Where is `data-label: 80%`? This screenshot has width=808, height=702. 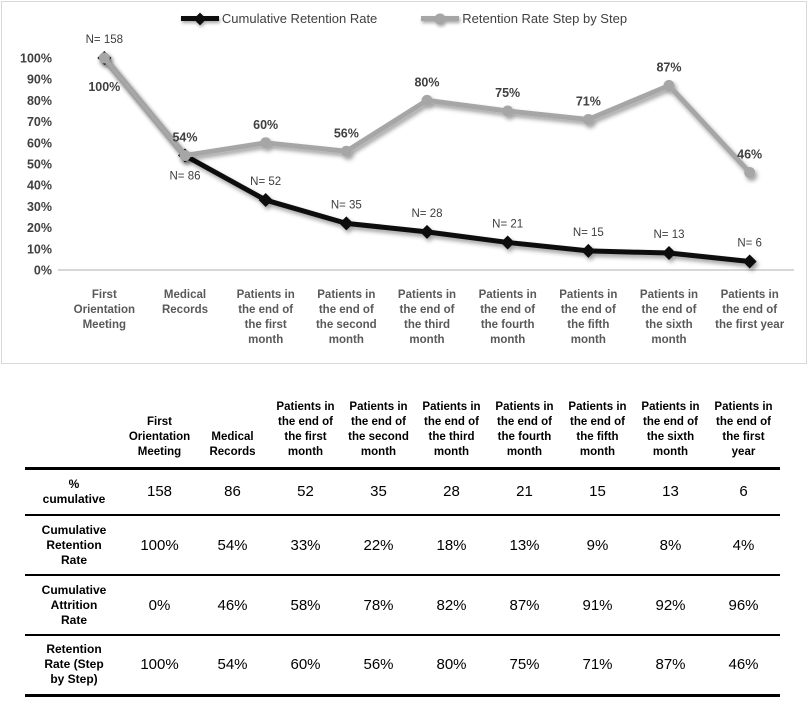 data-label: 80% is located at coordinates (426, 82).